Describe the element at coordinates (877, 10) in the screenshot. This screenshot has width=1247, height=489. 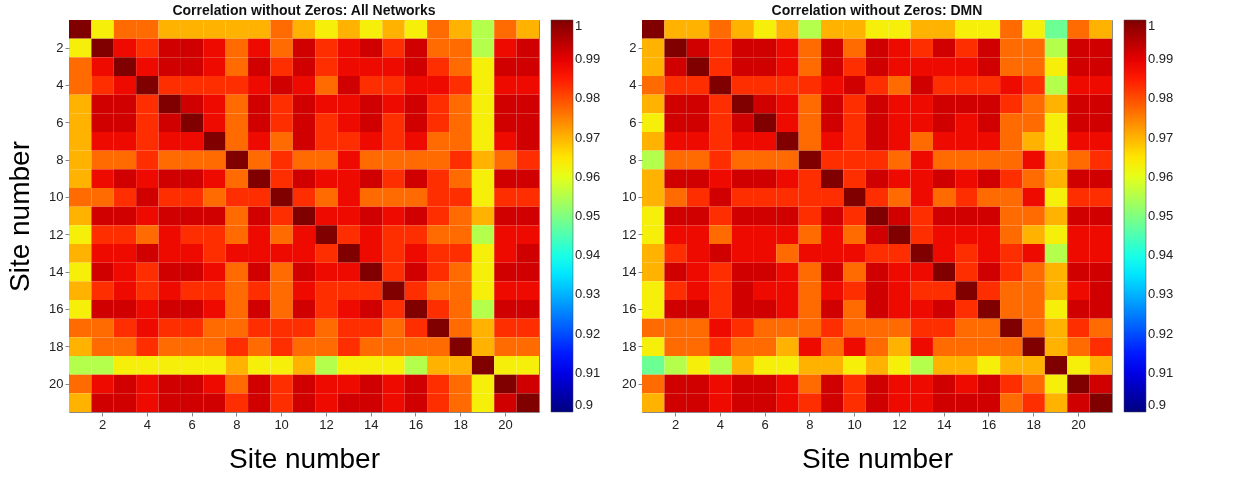
I see `chart-title: Correlation without Zeros: DMN` at that location.